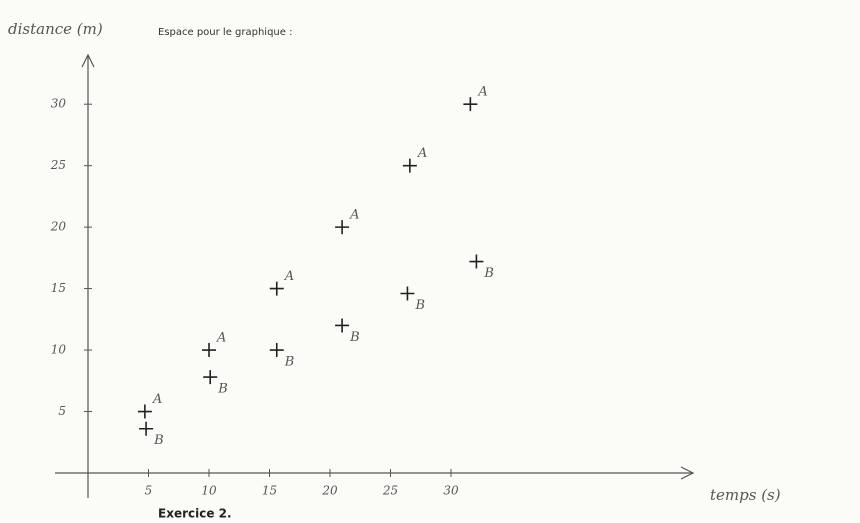  Describe the element at coordinates (59, 104) in the screenshot. I see `y-tick-label: 30` at that location.